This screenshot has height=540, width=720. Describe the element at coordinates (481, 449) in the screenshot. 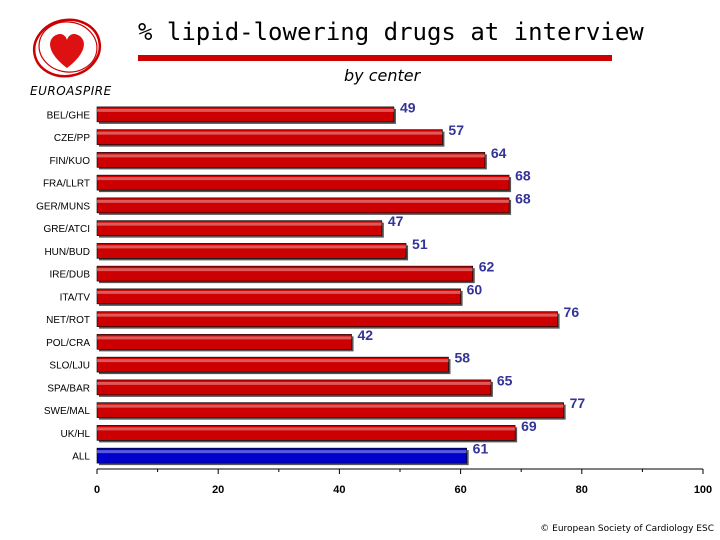

I see `data-label: 61` at that location.